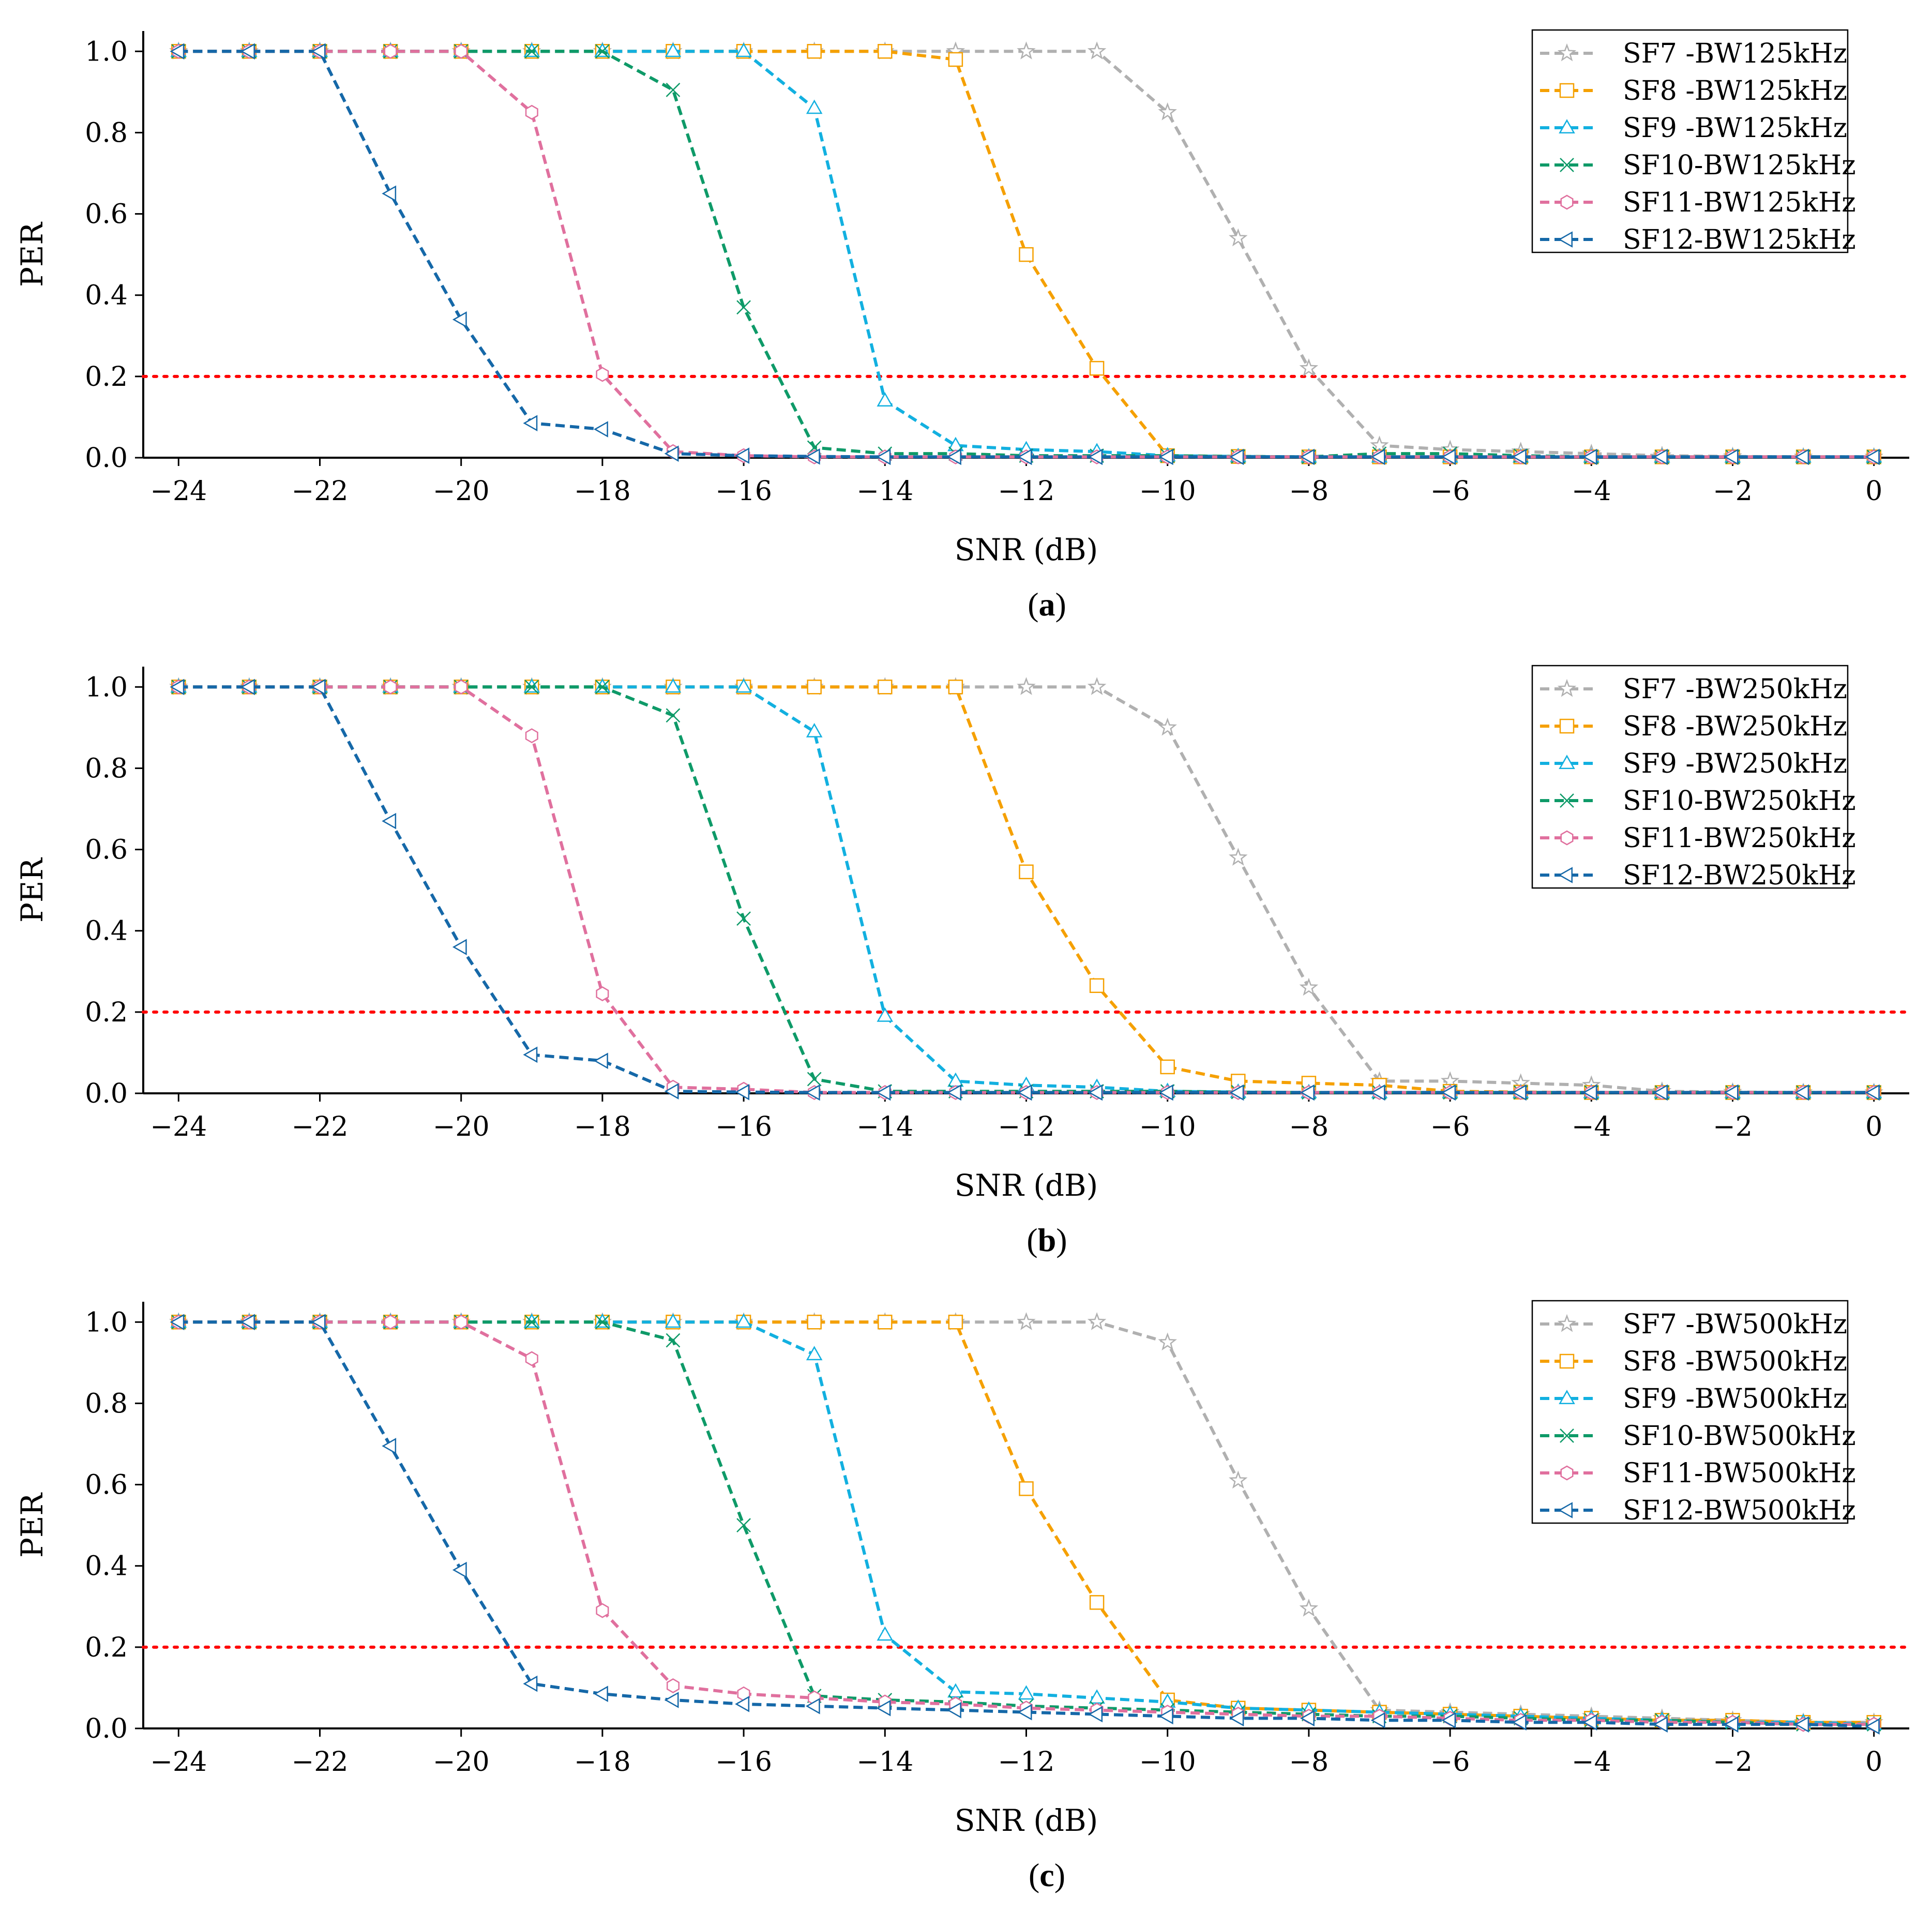  I want to click on legend-marker-sf12, so click(1566, 239).